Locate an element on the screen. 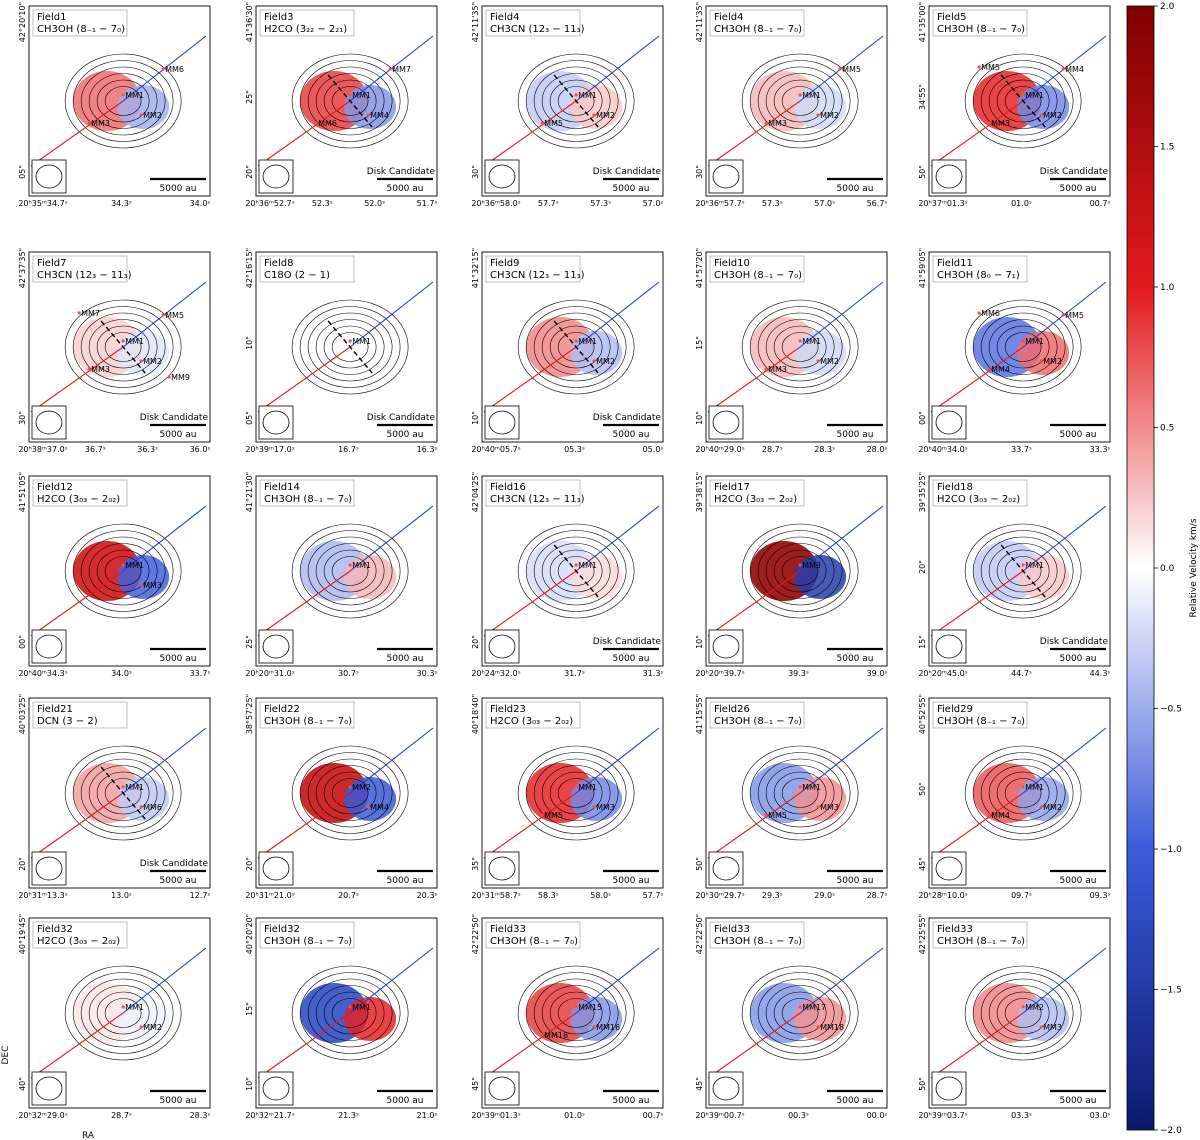  field-name: Field17 is located at coordinates (732, 487).